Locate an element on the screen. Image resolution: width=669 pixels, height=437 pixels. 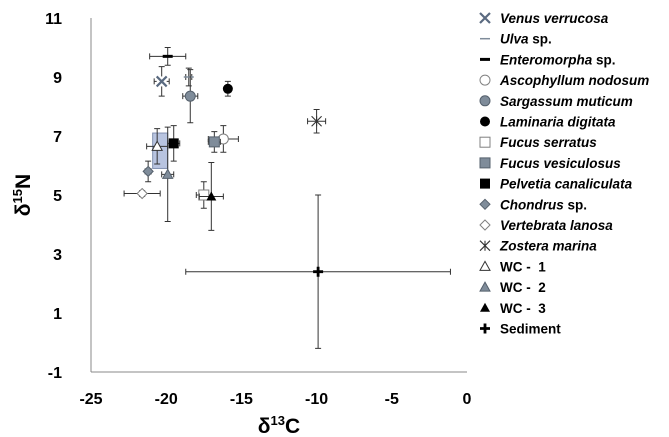
legend-marker-asterisk is located at coordinates (485, 246).